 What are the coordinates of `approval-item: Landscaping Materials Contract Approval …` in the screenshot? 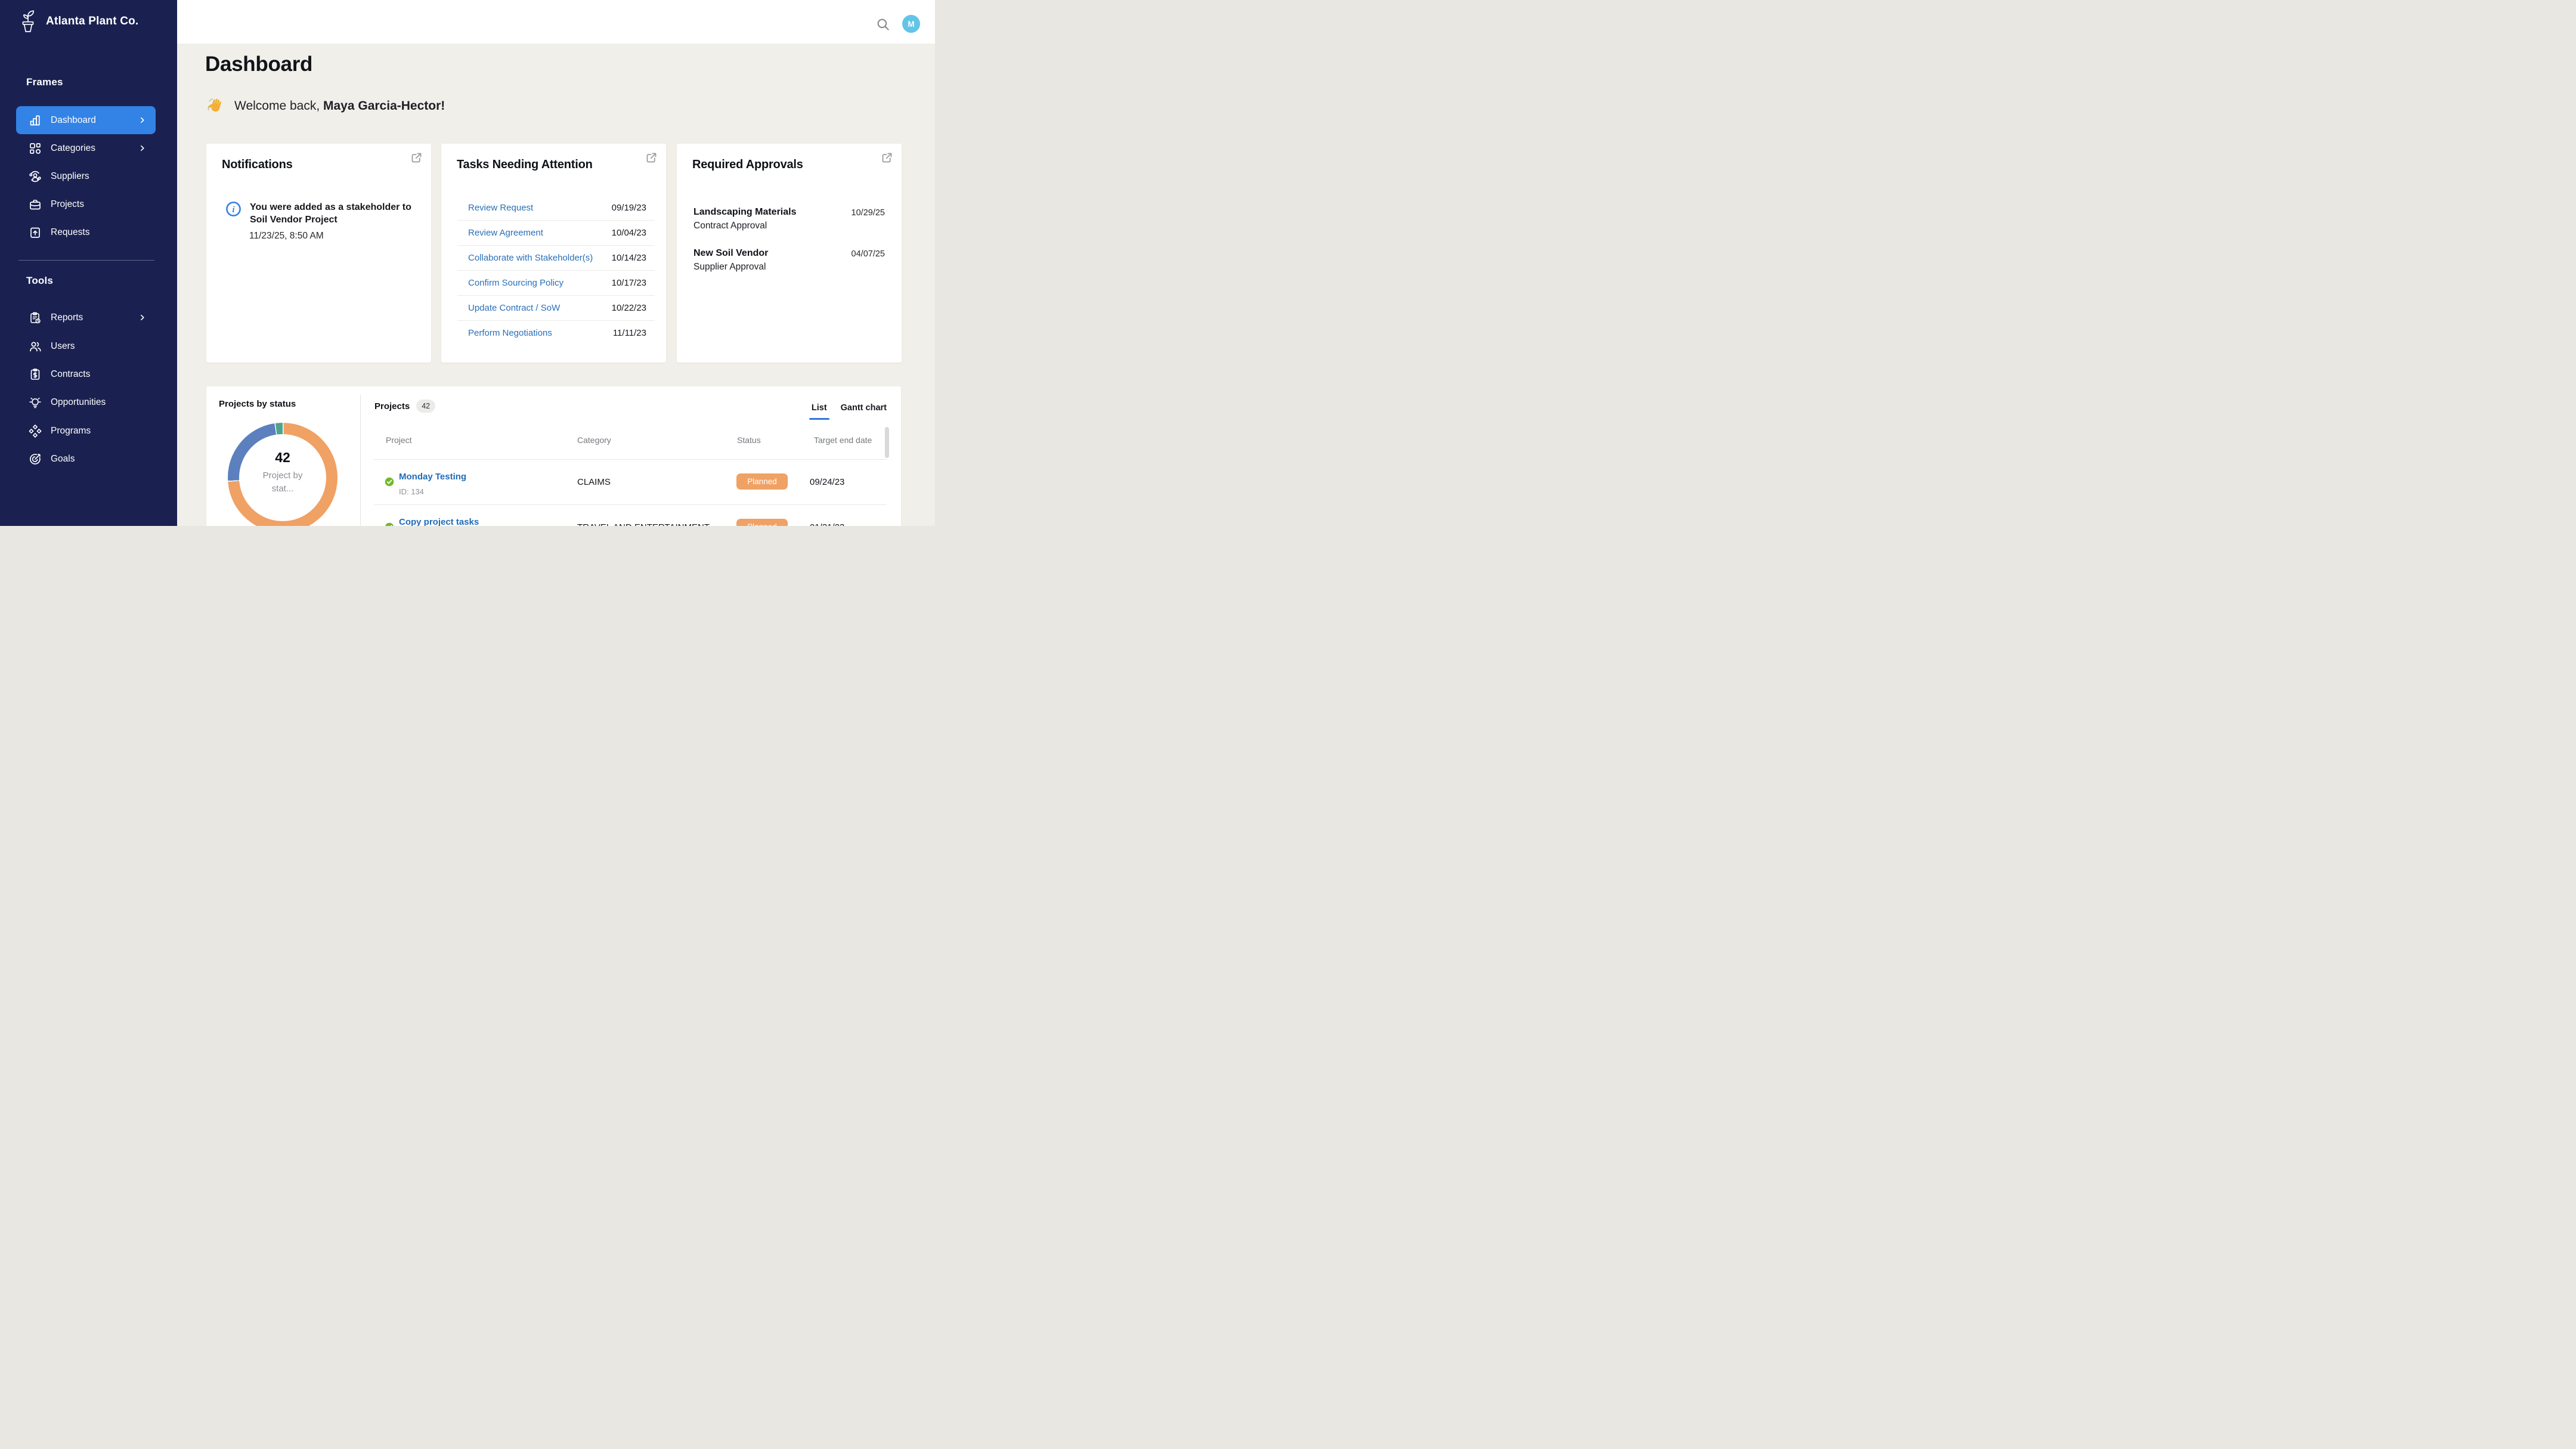 It's located at (789, 219).